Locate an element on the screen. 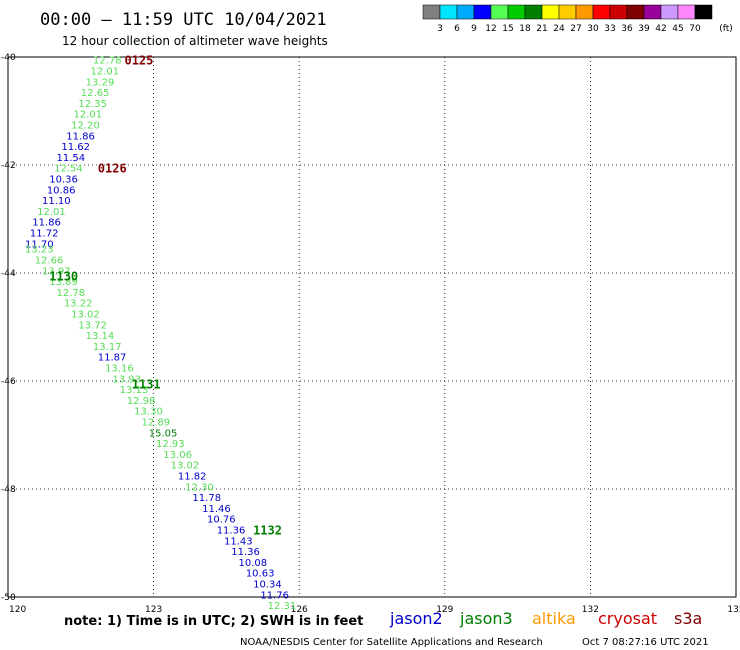  wave-height-value: 12.20 is located at coordinates (85, 126).